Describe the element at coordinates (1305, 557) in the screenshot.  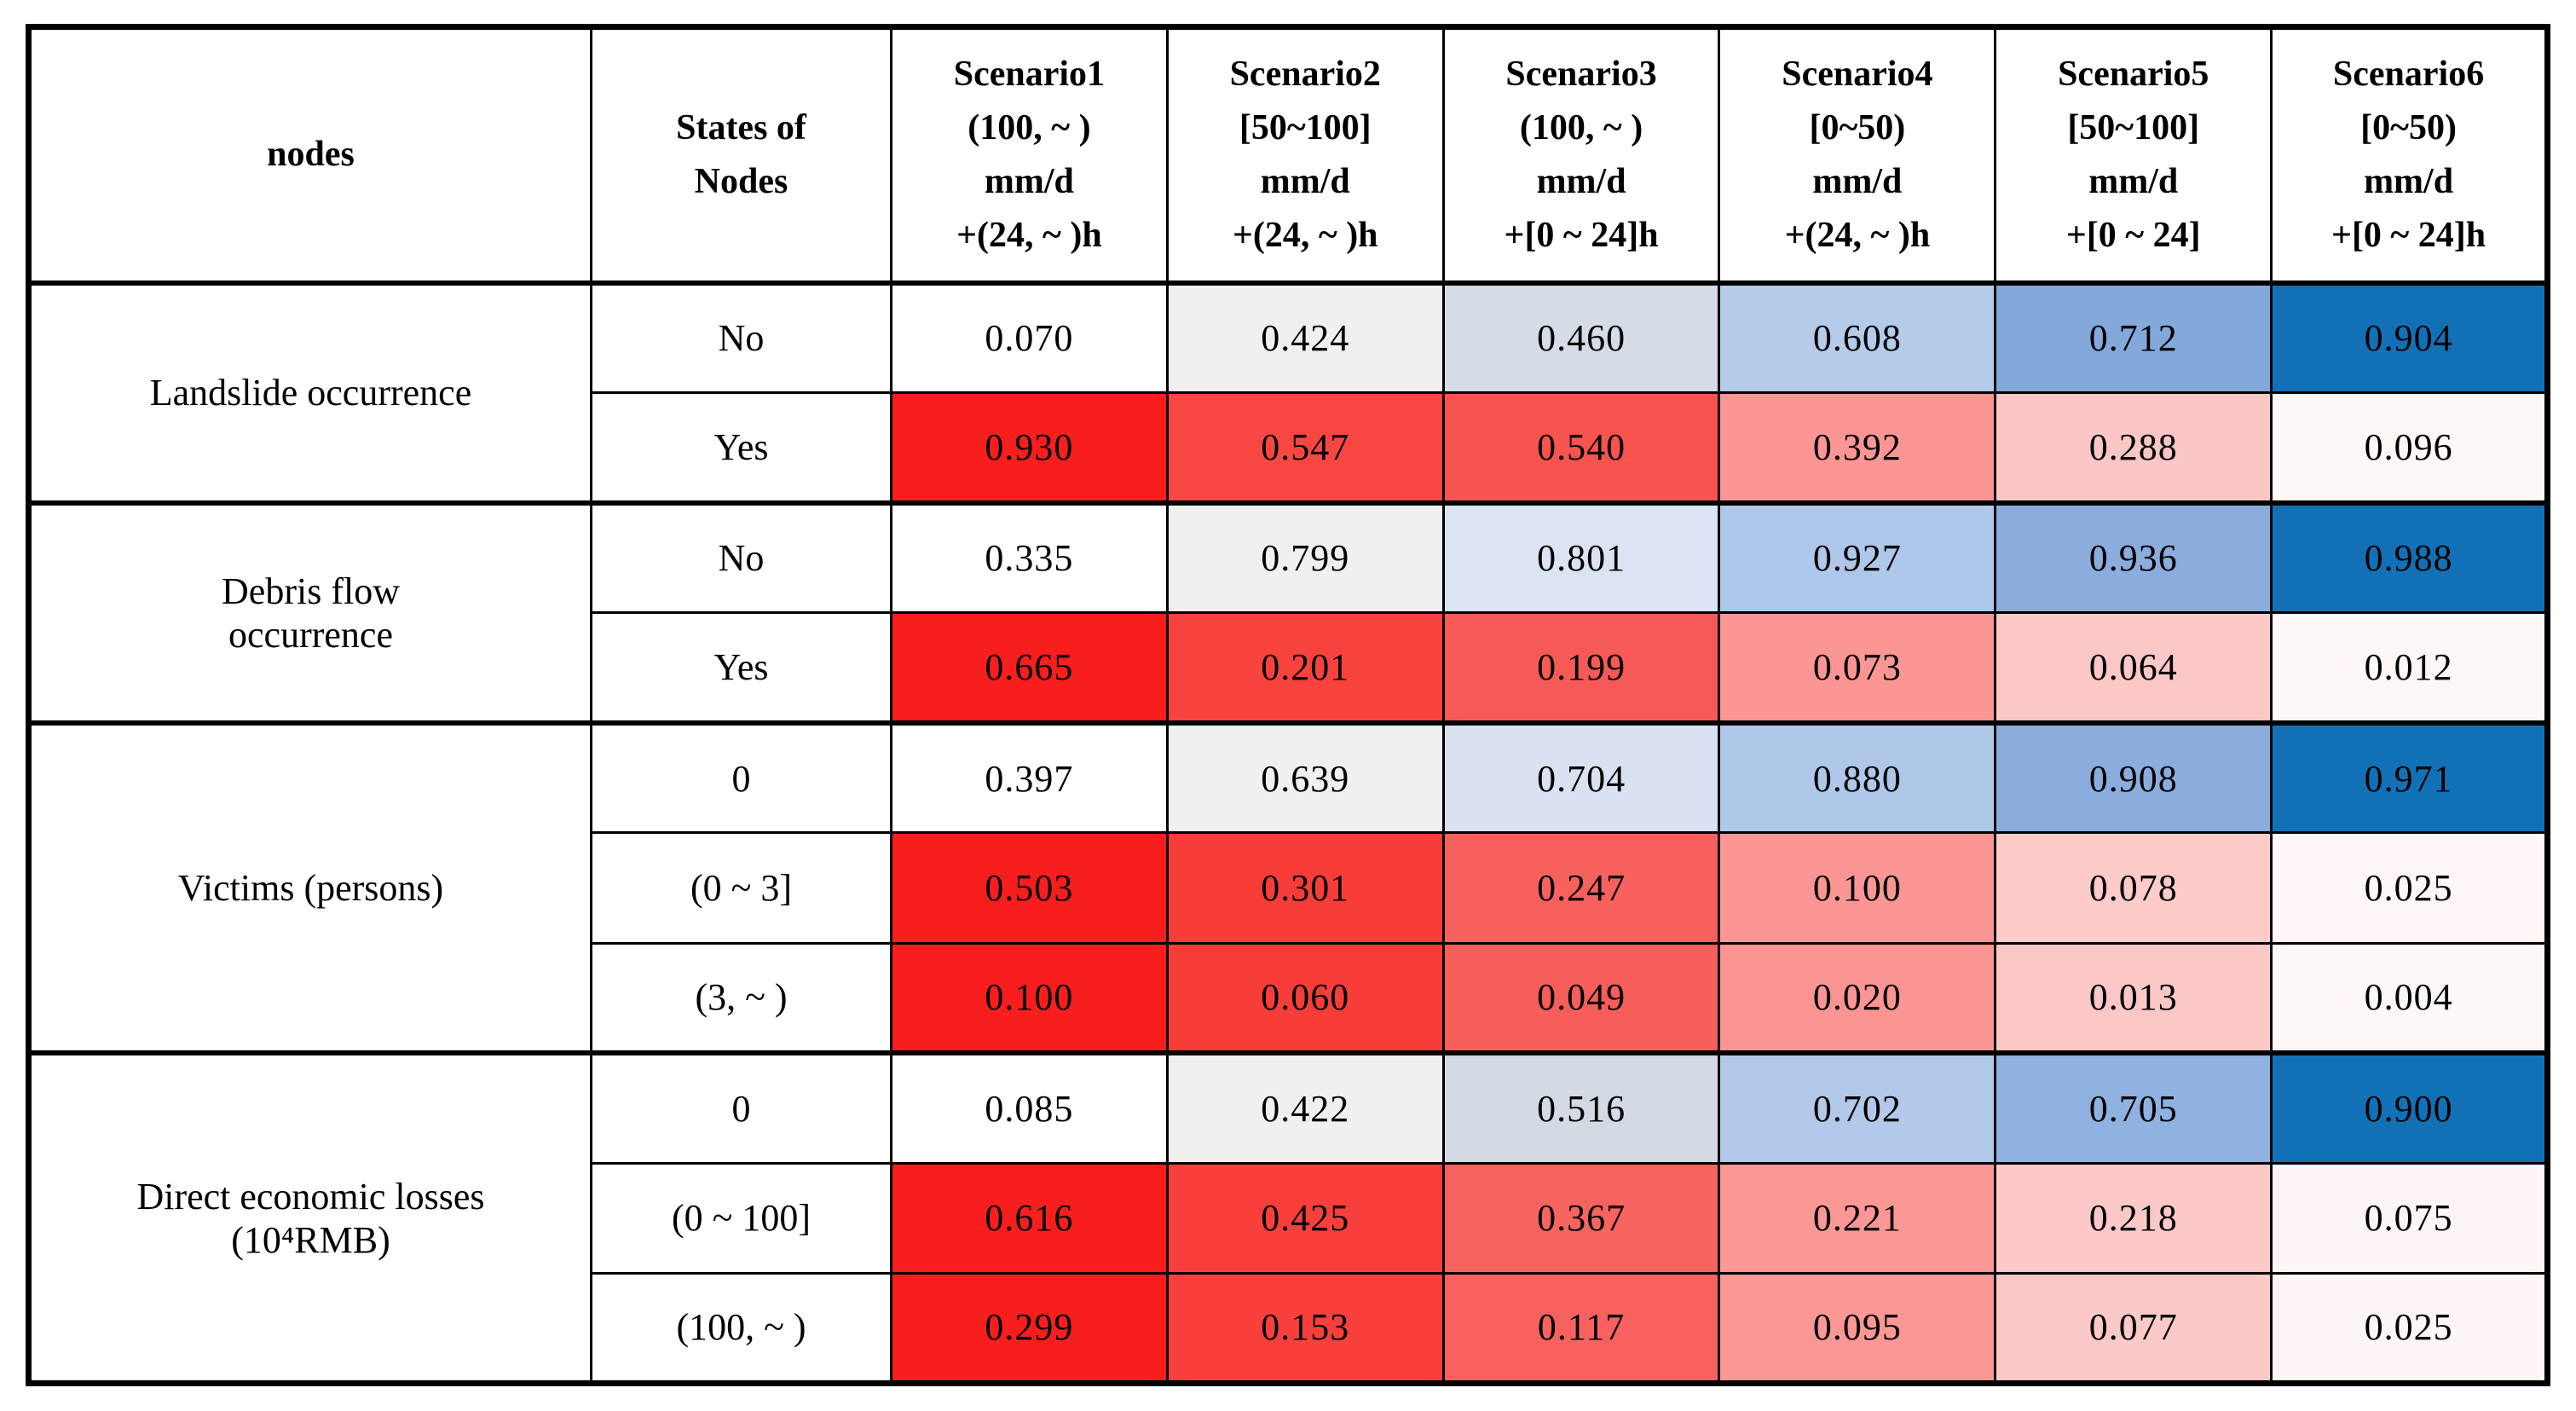
I see `prob-cell: 0.799` at that location.